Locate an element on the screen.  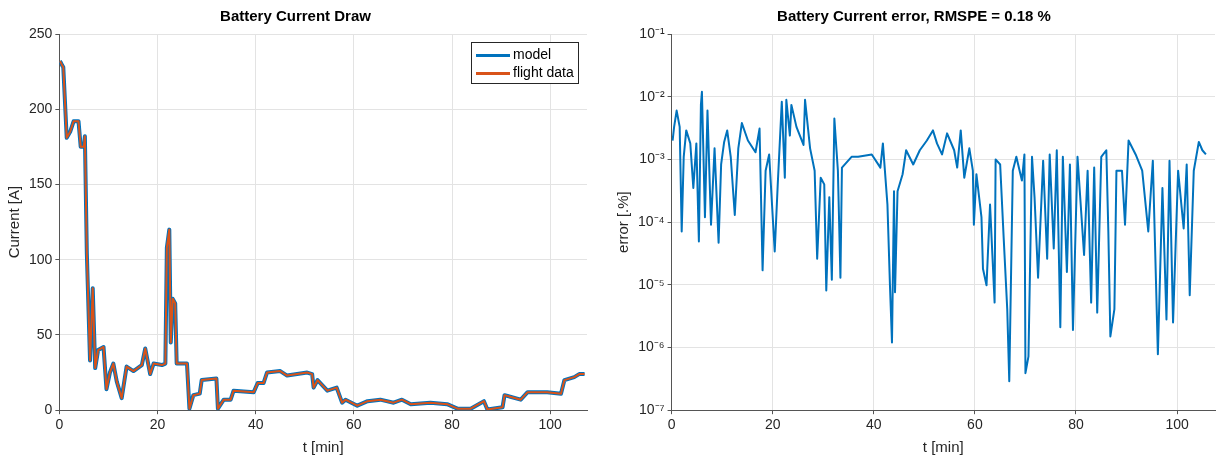
chart-title: Battery Current error, RMSPE = 0.18 % is located at coordinates (914, 16).